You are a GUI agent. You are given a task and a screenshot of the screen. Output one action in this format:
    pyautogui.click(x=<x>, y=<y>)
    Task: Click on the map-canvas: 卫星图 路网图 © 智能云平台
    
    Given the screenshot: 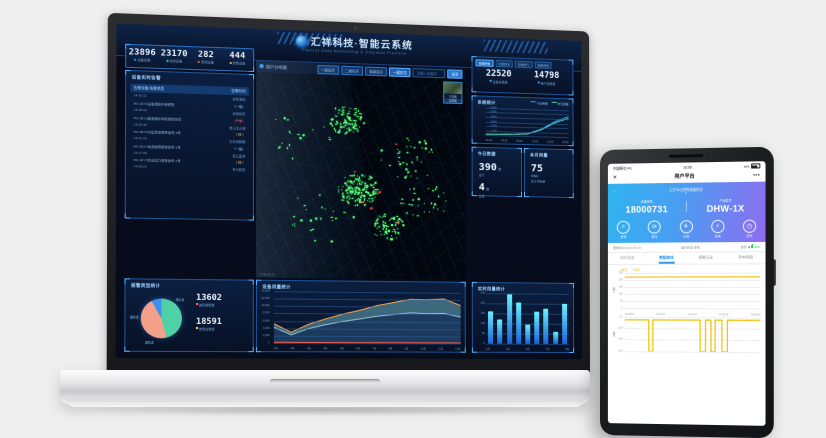 What is the action you would take?
    pyautogui.click(x=361, y=176)
    